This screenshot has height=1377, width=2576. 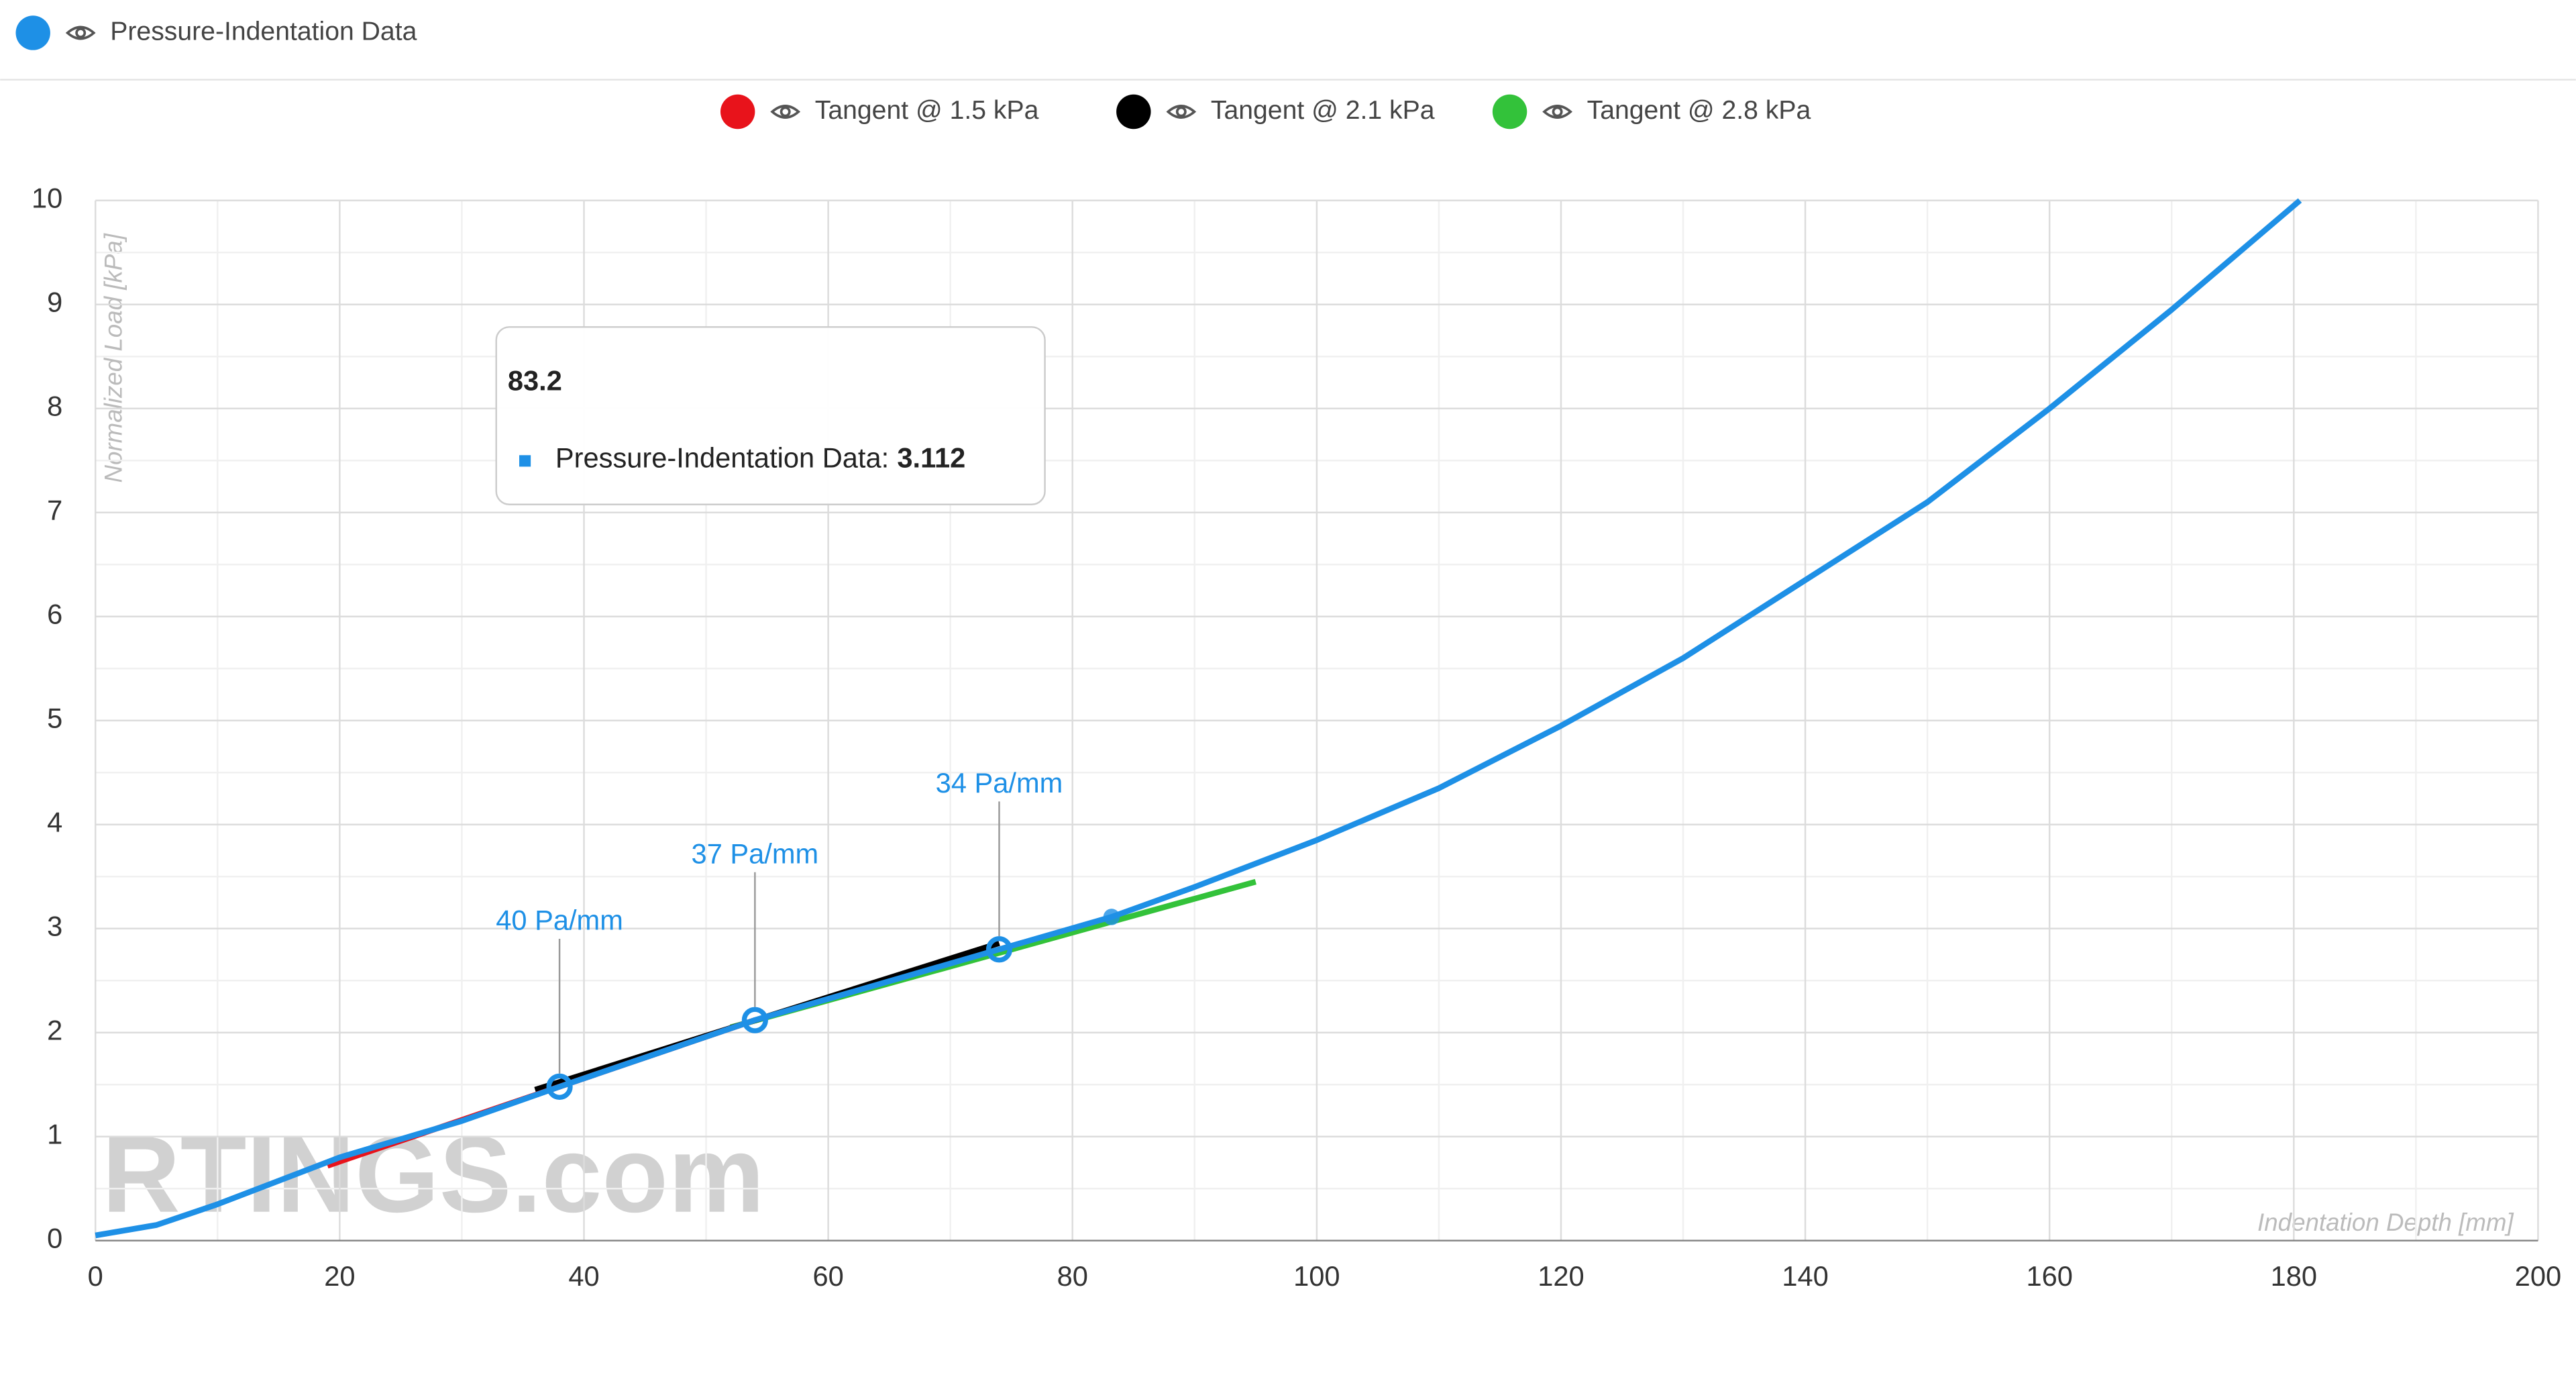 What do you see at coordinates (54, 822) in the screenshot?
I see `y-tick-label: 4` at bounding box center [54, 822].